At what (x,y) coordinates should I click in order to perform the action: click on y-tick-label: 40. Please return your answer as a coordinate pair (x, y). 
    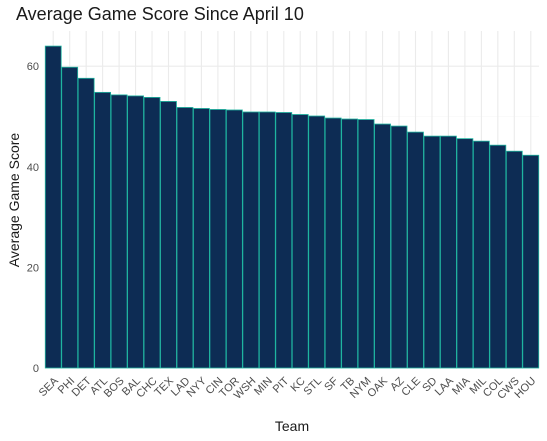
    Looking at the image, I should click on (33, 168).